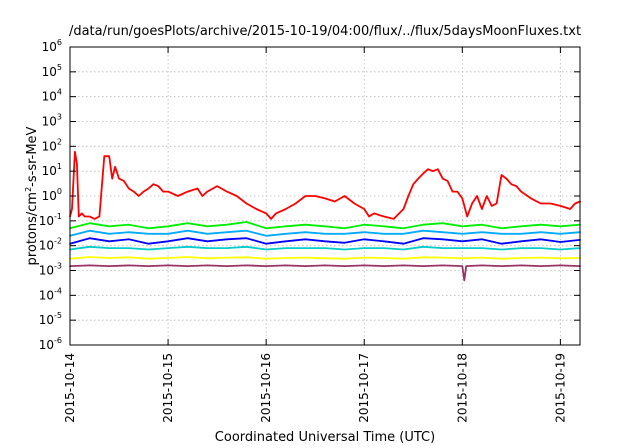 This screenshot has width=640, height=448. I want to click on y-tick-label: 10⁻², so click(50, 245).